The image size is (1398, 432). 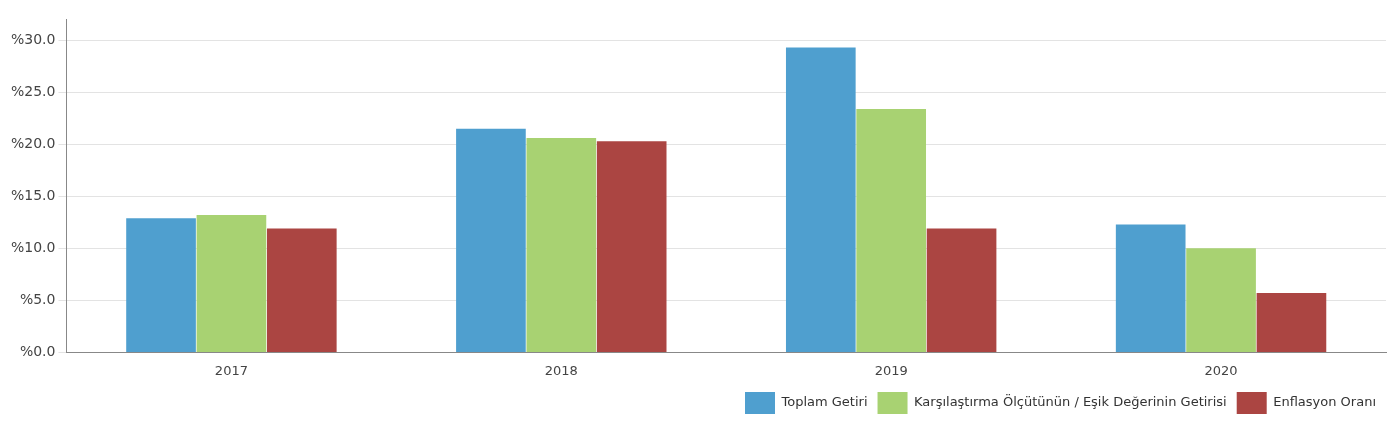 I want to click on x-tick-label: 2020, so click(x=1221, y=370).